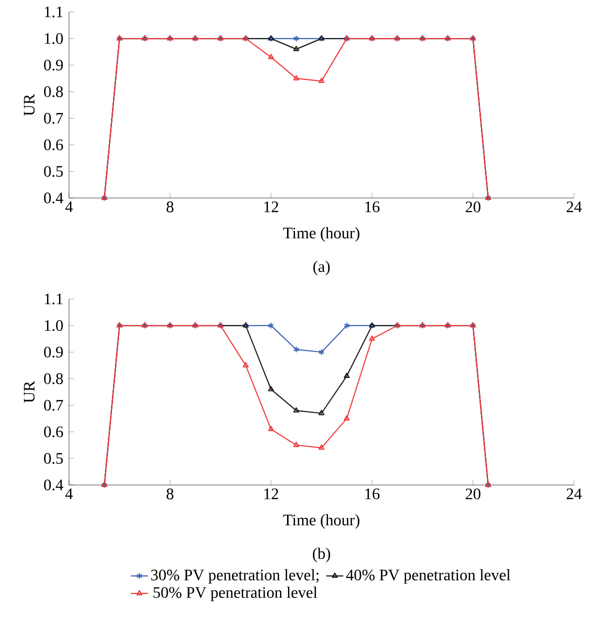 The height and width of the screenshot is (622, 589). What do you see at coordinates (321, 555) in the screenshot?
I see `text: (b)` at bounding box center [321, 555].